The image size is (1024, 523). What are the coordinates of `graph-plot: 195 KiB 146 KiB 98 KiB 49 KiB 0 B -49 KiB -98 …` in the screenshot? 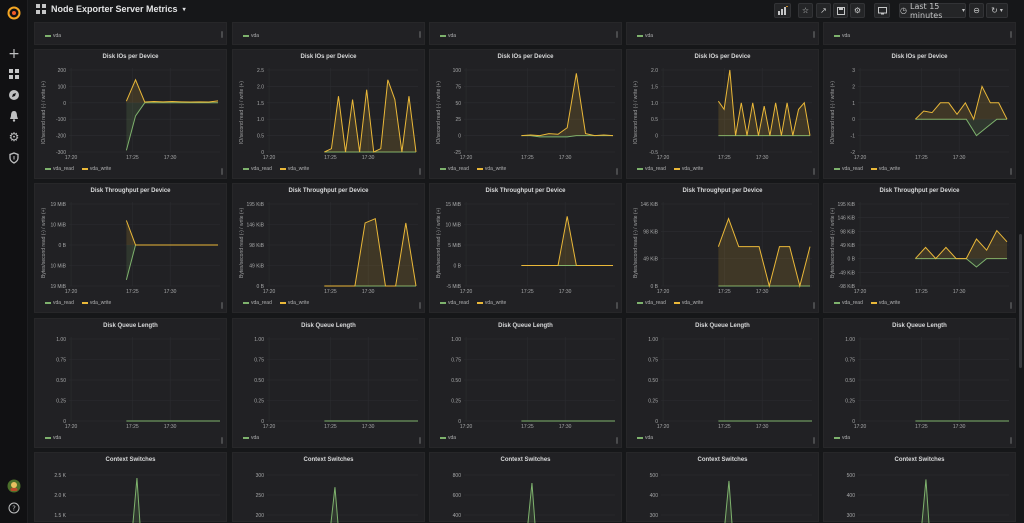 It's located at (920, 249).